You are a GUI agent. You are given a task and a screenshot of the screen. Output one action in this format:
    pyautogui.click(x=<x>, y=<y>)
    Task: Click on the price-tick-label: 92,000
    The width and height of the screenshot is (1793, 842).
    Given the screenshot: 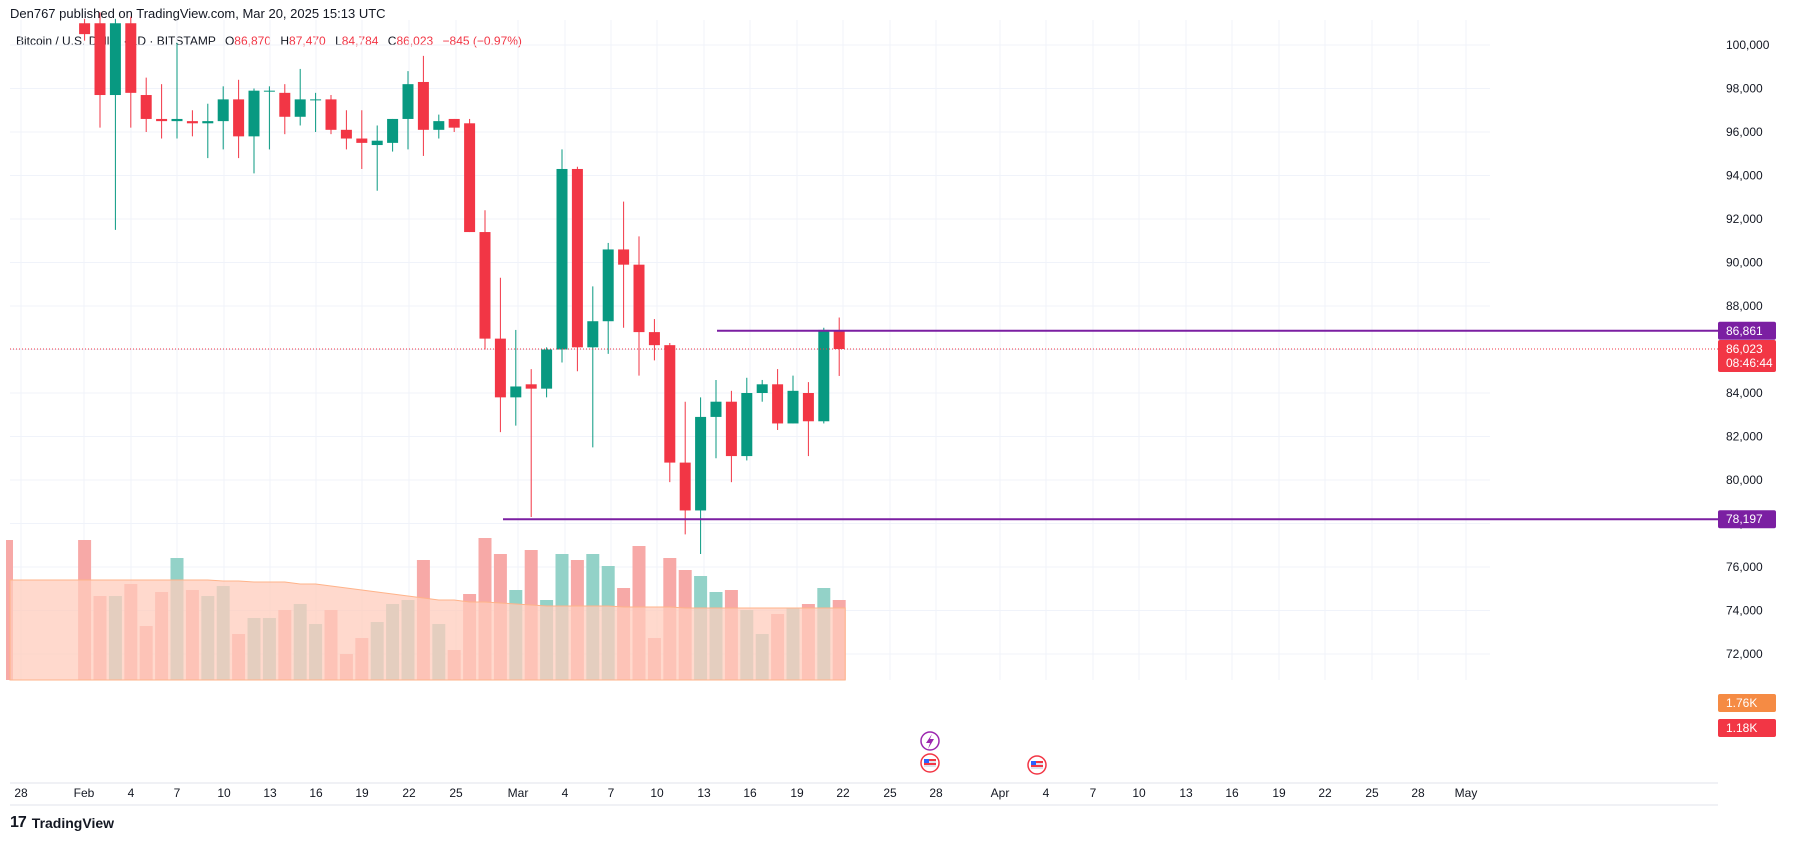 What is the action you would take?
    pyautogui.click(x=1744, y=219)
    